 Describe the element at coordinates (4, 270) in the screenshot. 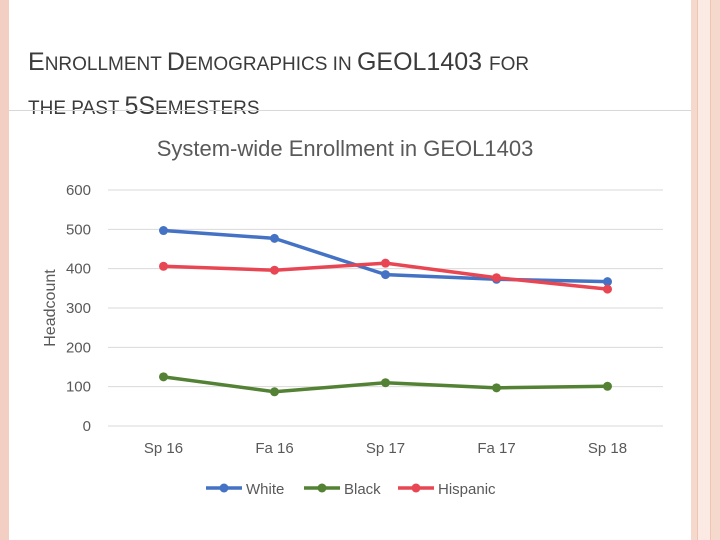

I see `left-accent-bar` at that location.